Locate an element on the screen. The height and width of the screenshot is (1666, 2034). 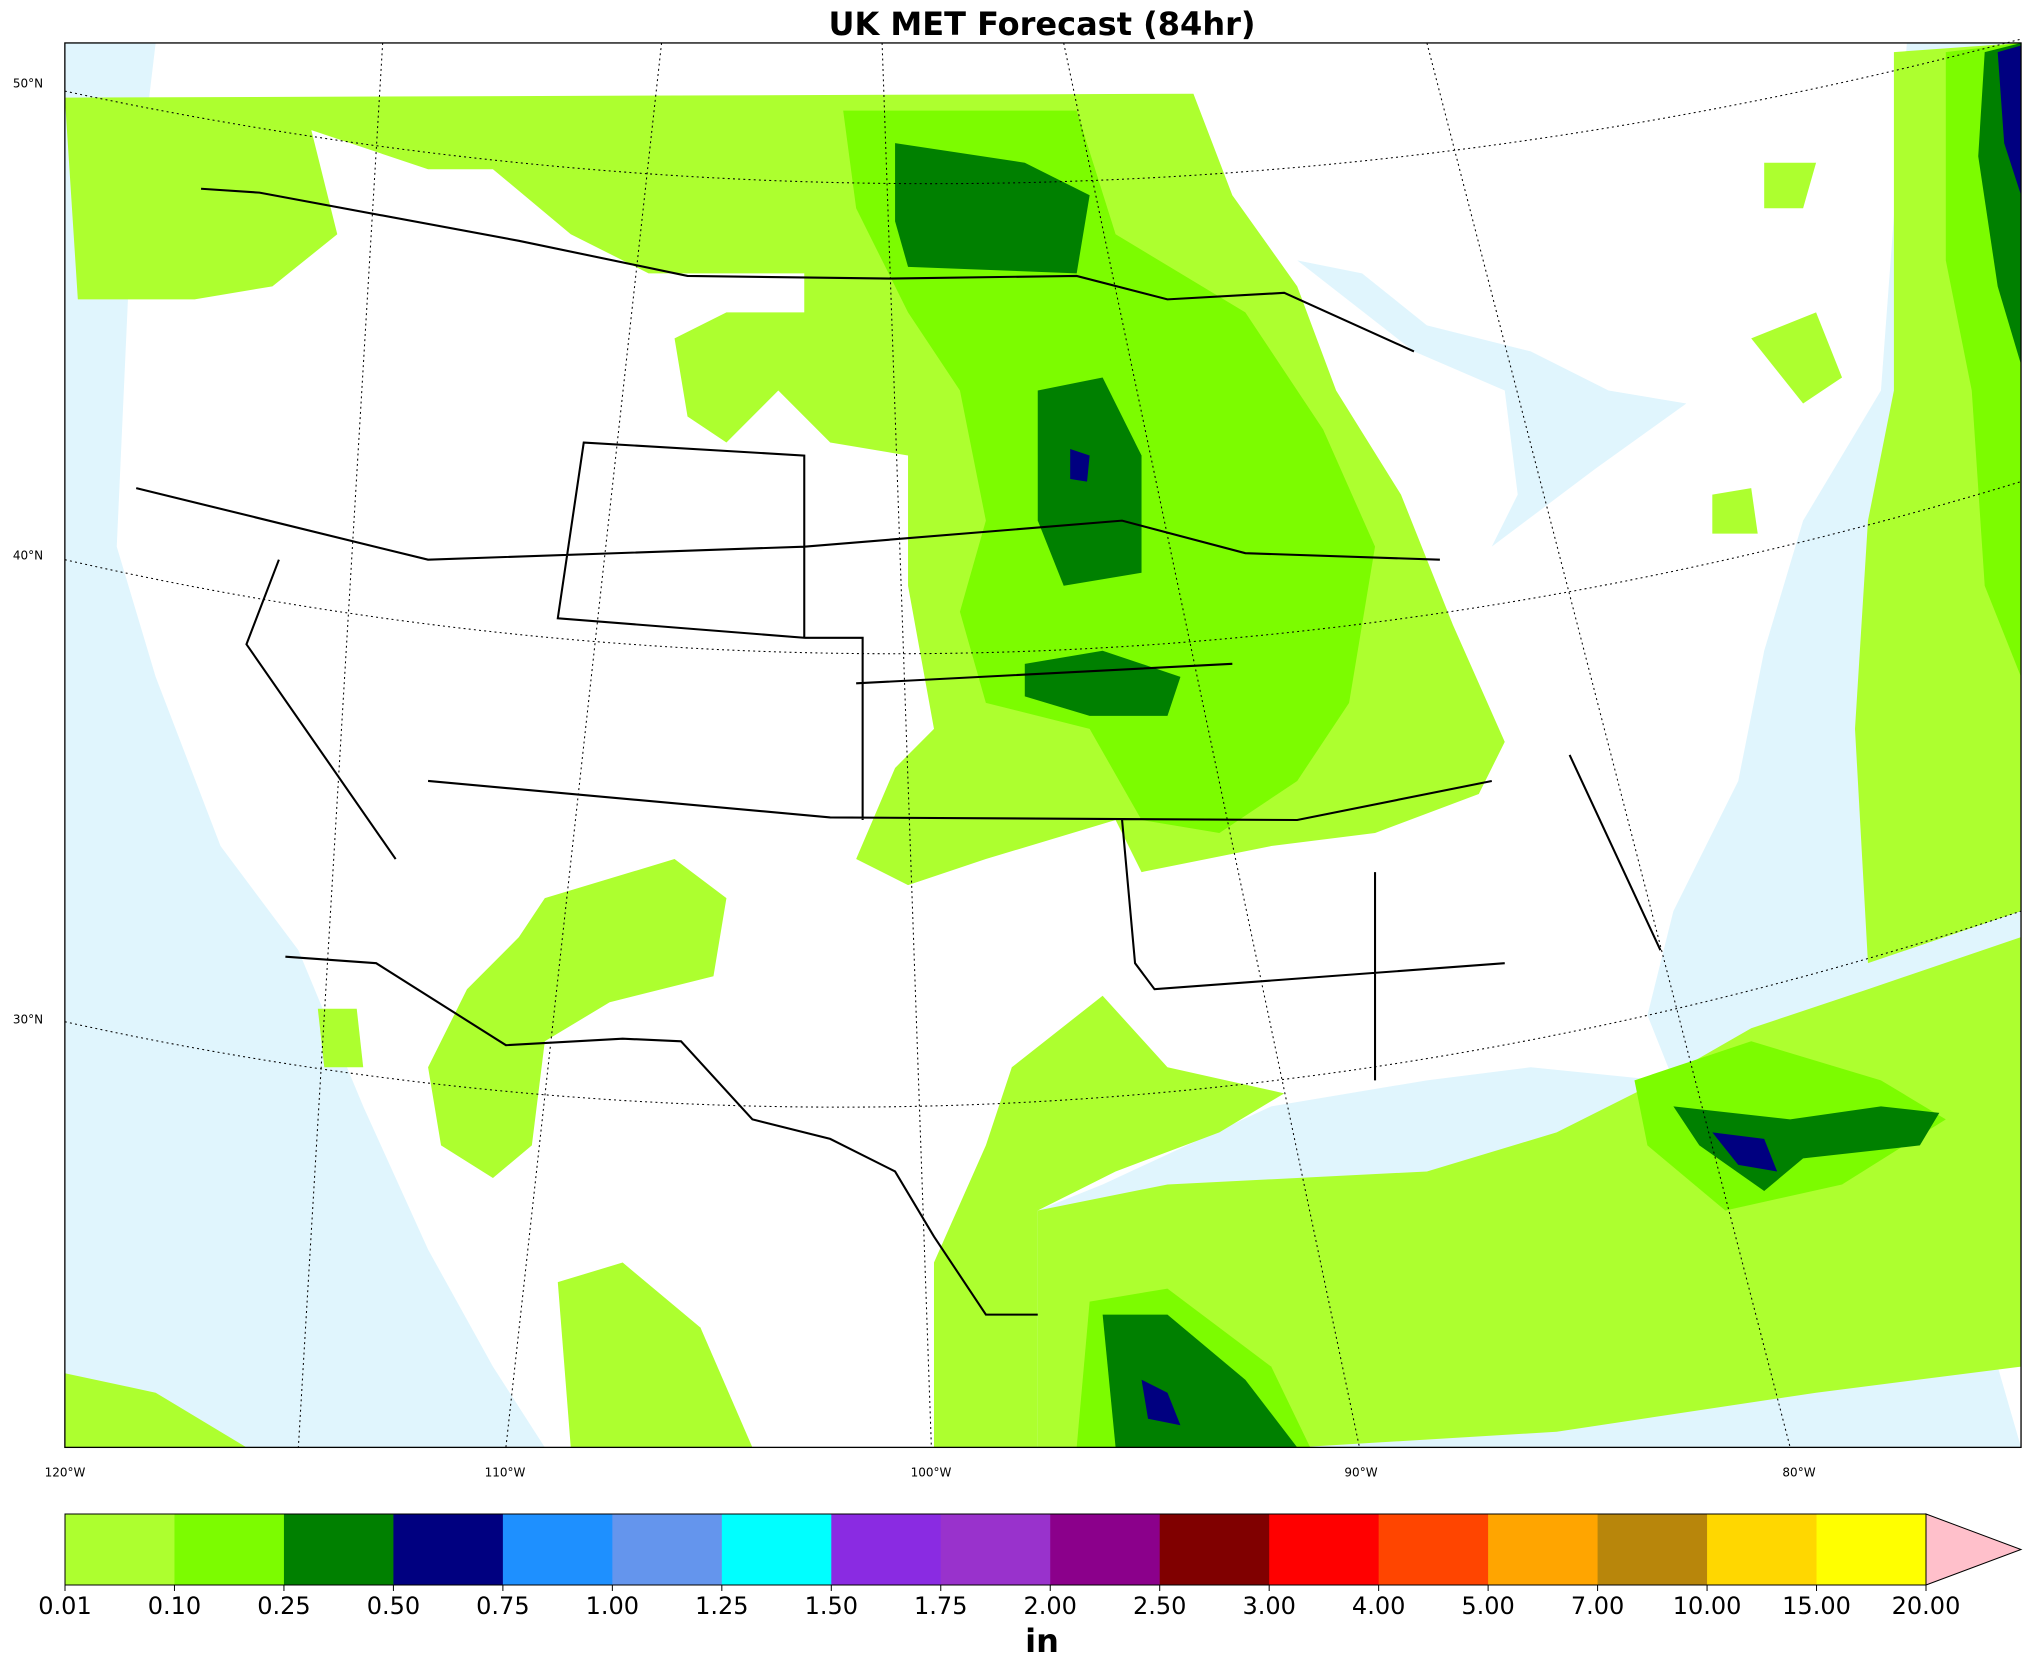
lat-label: 40°N is located at coordinates (28, 556).